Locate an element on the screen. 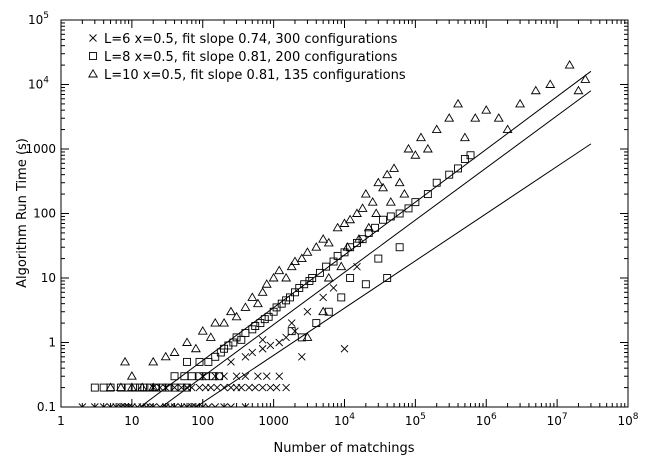 The image size is (647, 460). x-tick-label: 10⁸ is located at coordinates (627, 420).